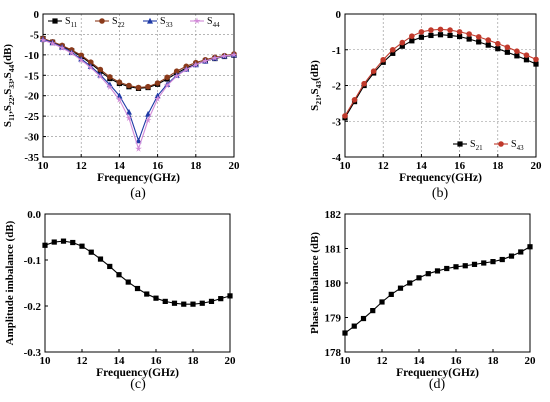 The width and height of the screenshot is (550, 402). Describe the element at coordinates (333, 353) in the screenshot. I see `y-tick-label: 178` at that location.